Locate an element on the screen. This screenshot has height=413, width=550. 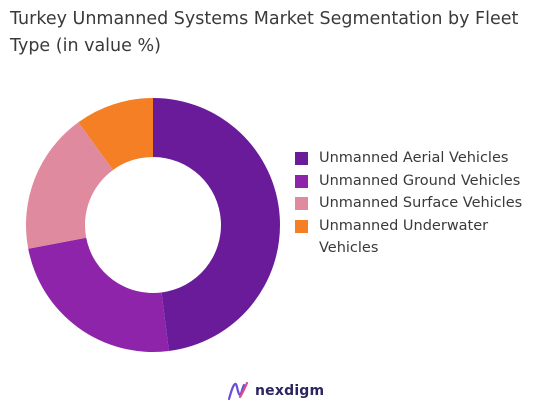
legend-label: Unmanned Ground Vehicles is located at coordinates (420, 180).